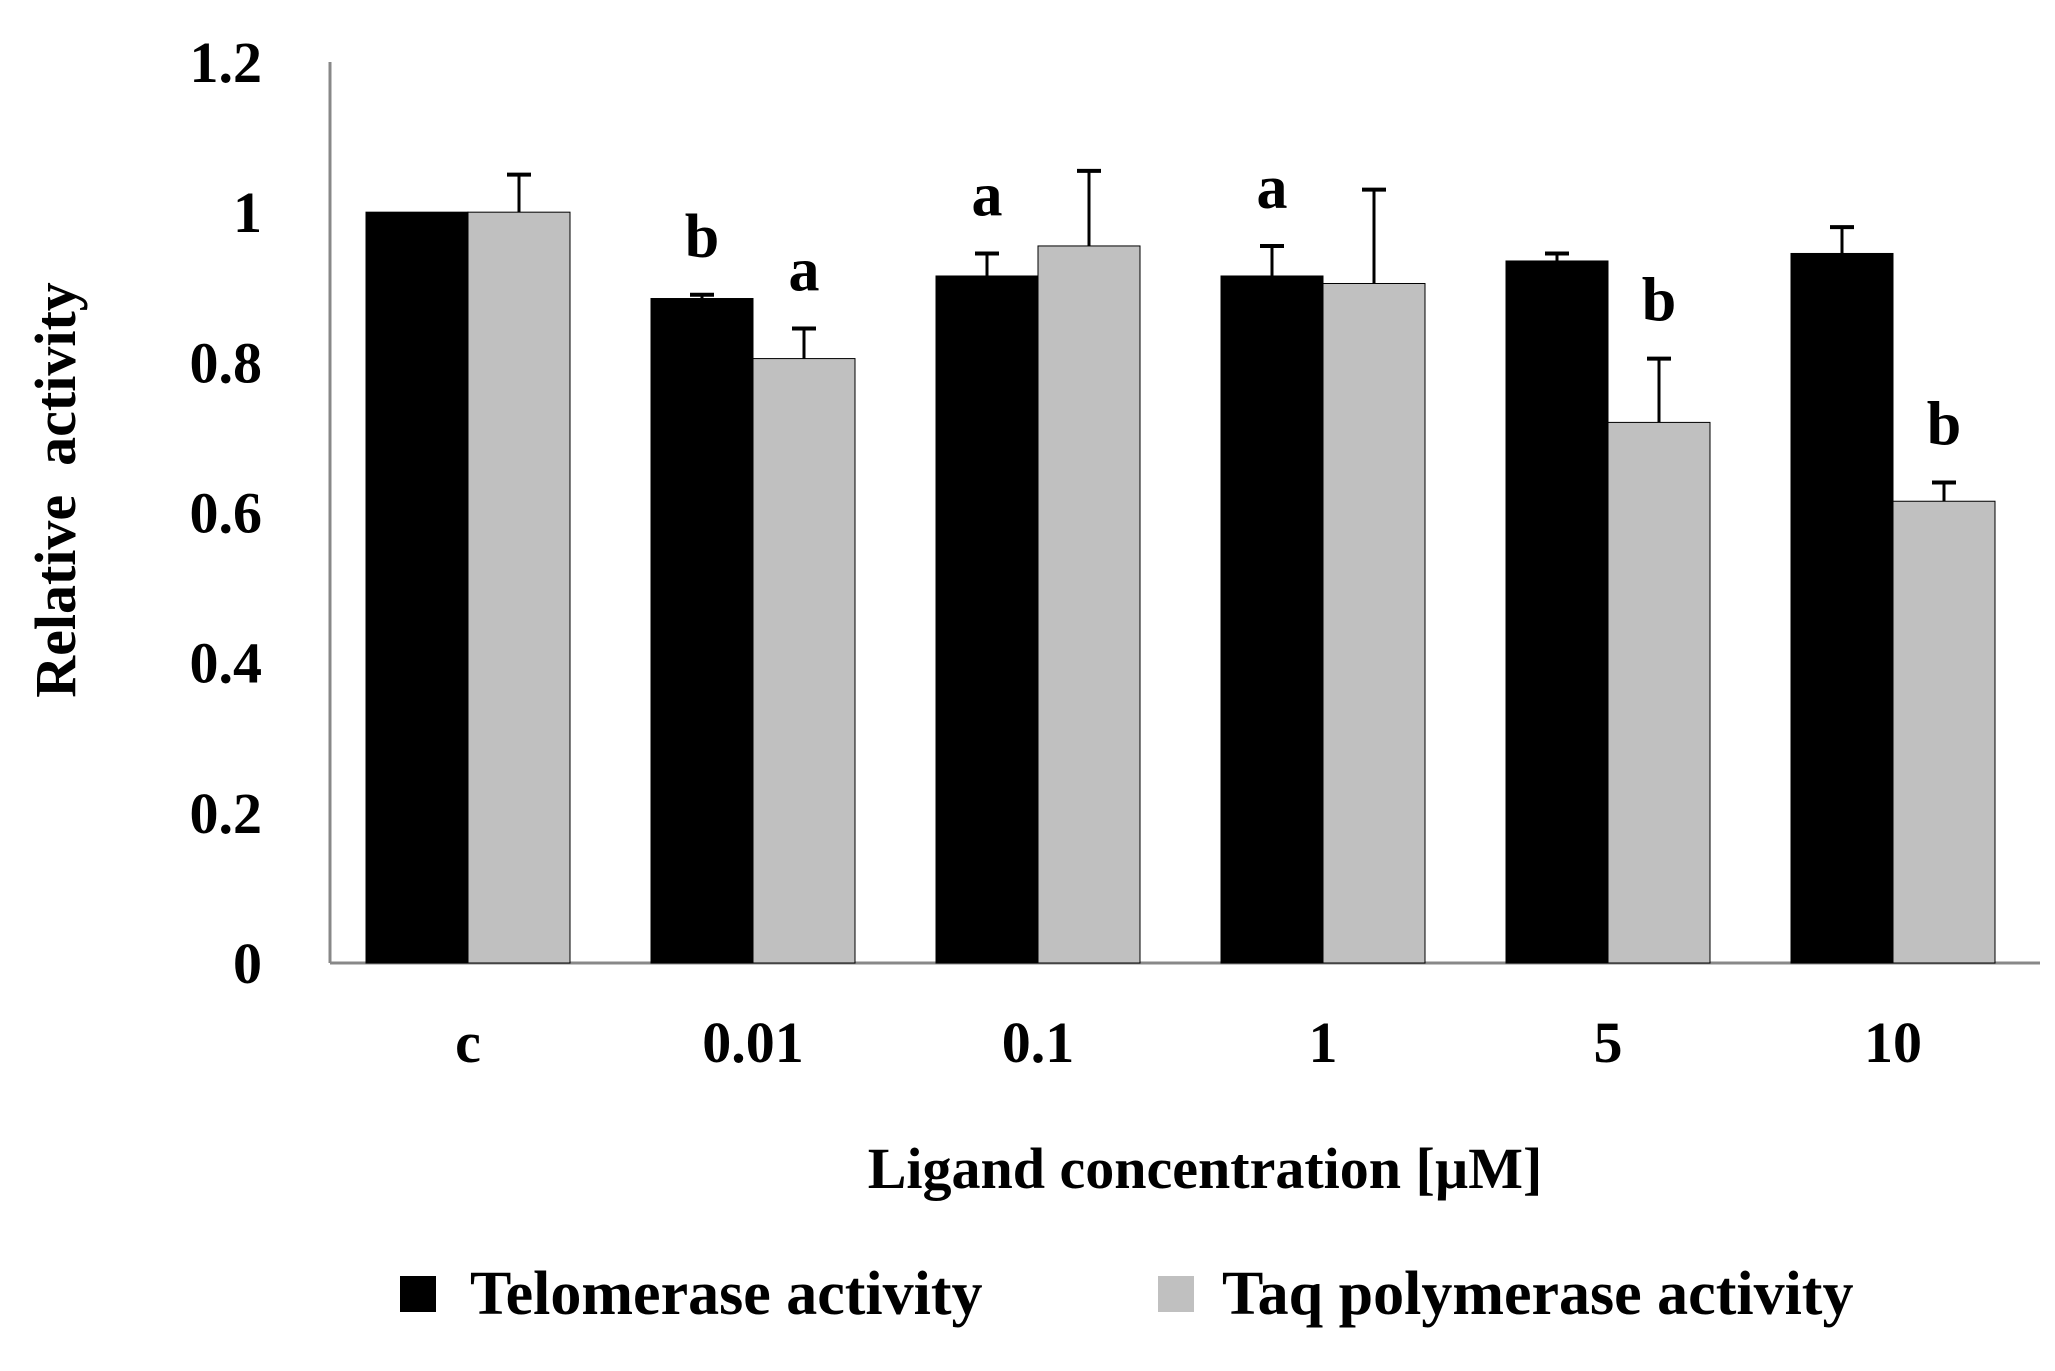 The image size is (2055, 1371). I want to click on x-tick-label: 1, so click(1323, 1042).